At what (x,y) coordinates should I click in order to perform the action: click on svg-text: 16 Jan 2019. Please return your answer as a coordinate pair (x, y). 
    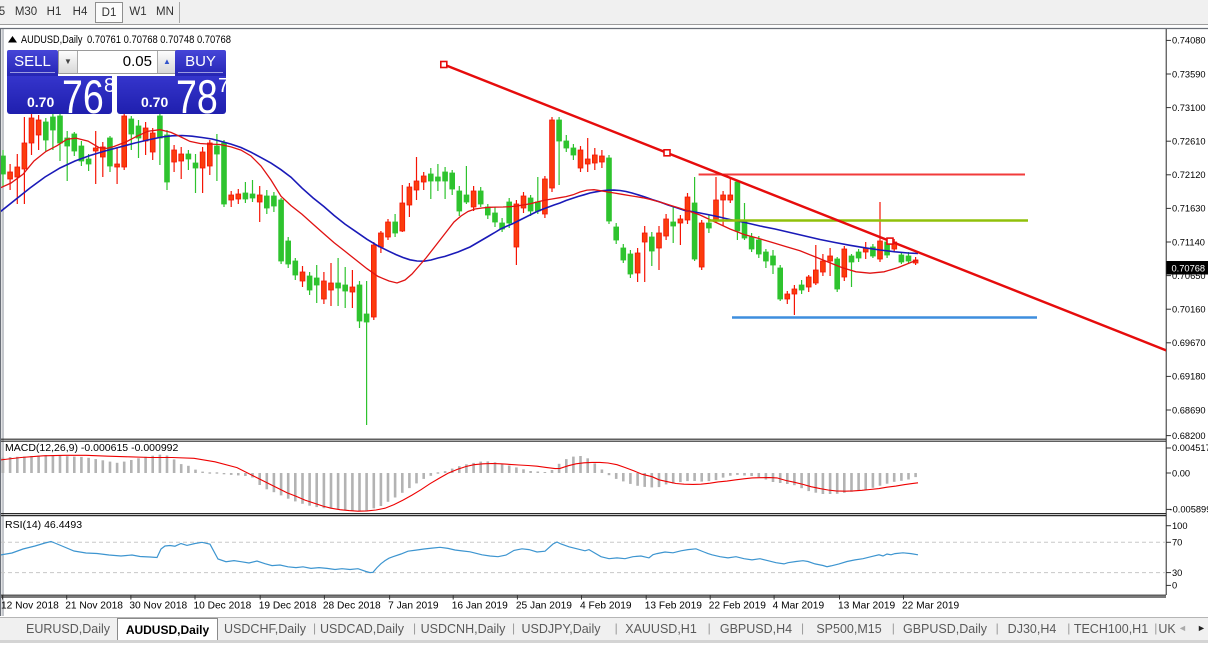
    Looking at the image, I should click on (480, 606).